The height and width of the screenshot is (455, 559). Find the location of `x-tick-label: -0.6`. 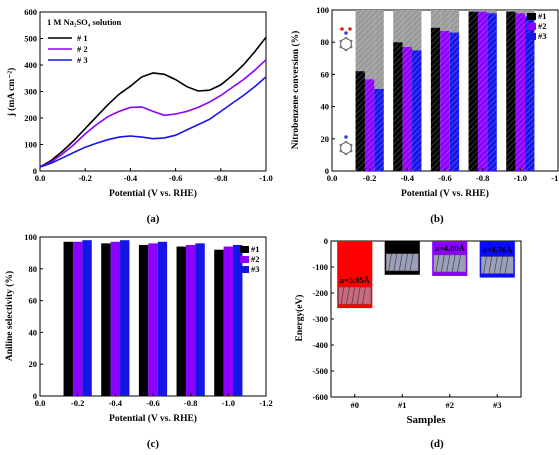

x-tick-label: -0.6 is located at coordinates (152, 403).